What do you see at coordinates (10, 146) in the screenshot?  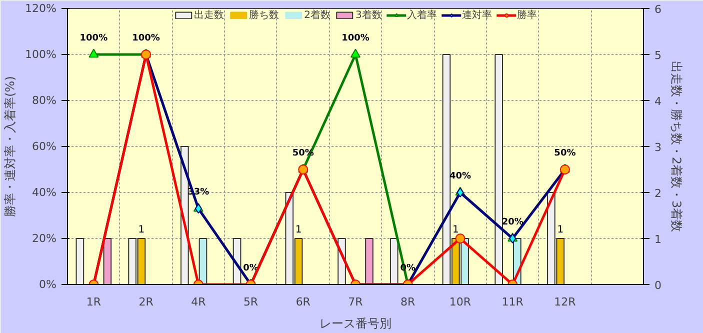 I see `y-axis-title: 勝率・連対率・入着率(%)` at bounding box center [10, 146].